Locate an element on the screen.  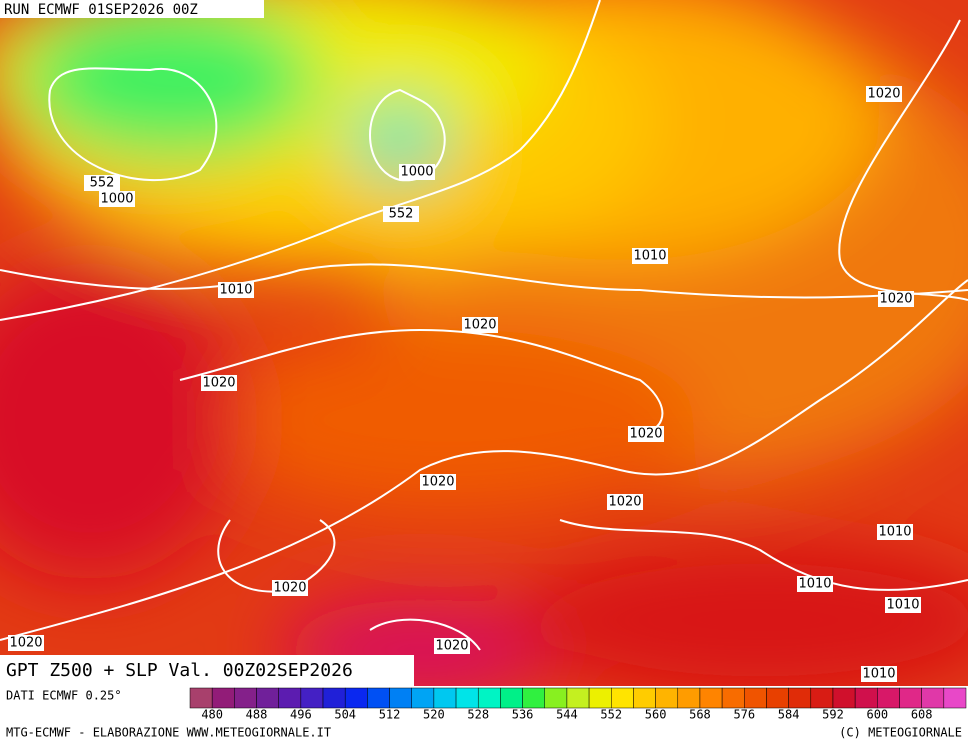
legend-label: 512 is located at coordinates (390, 715).